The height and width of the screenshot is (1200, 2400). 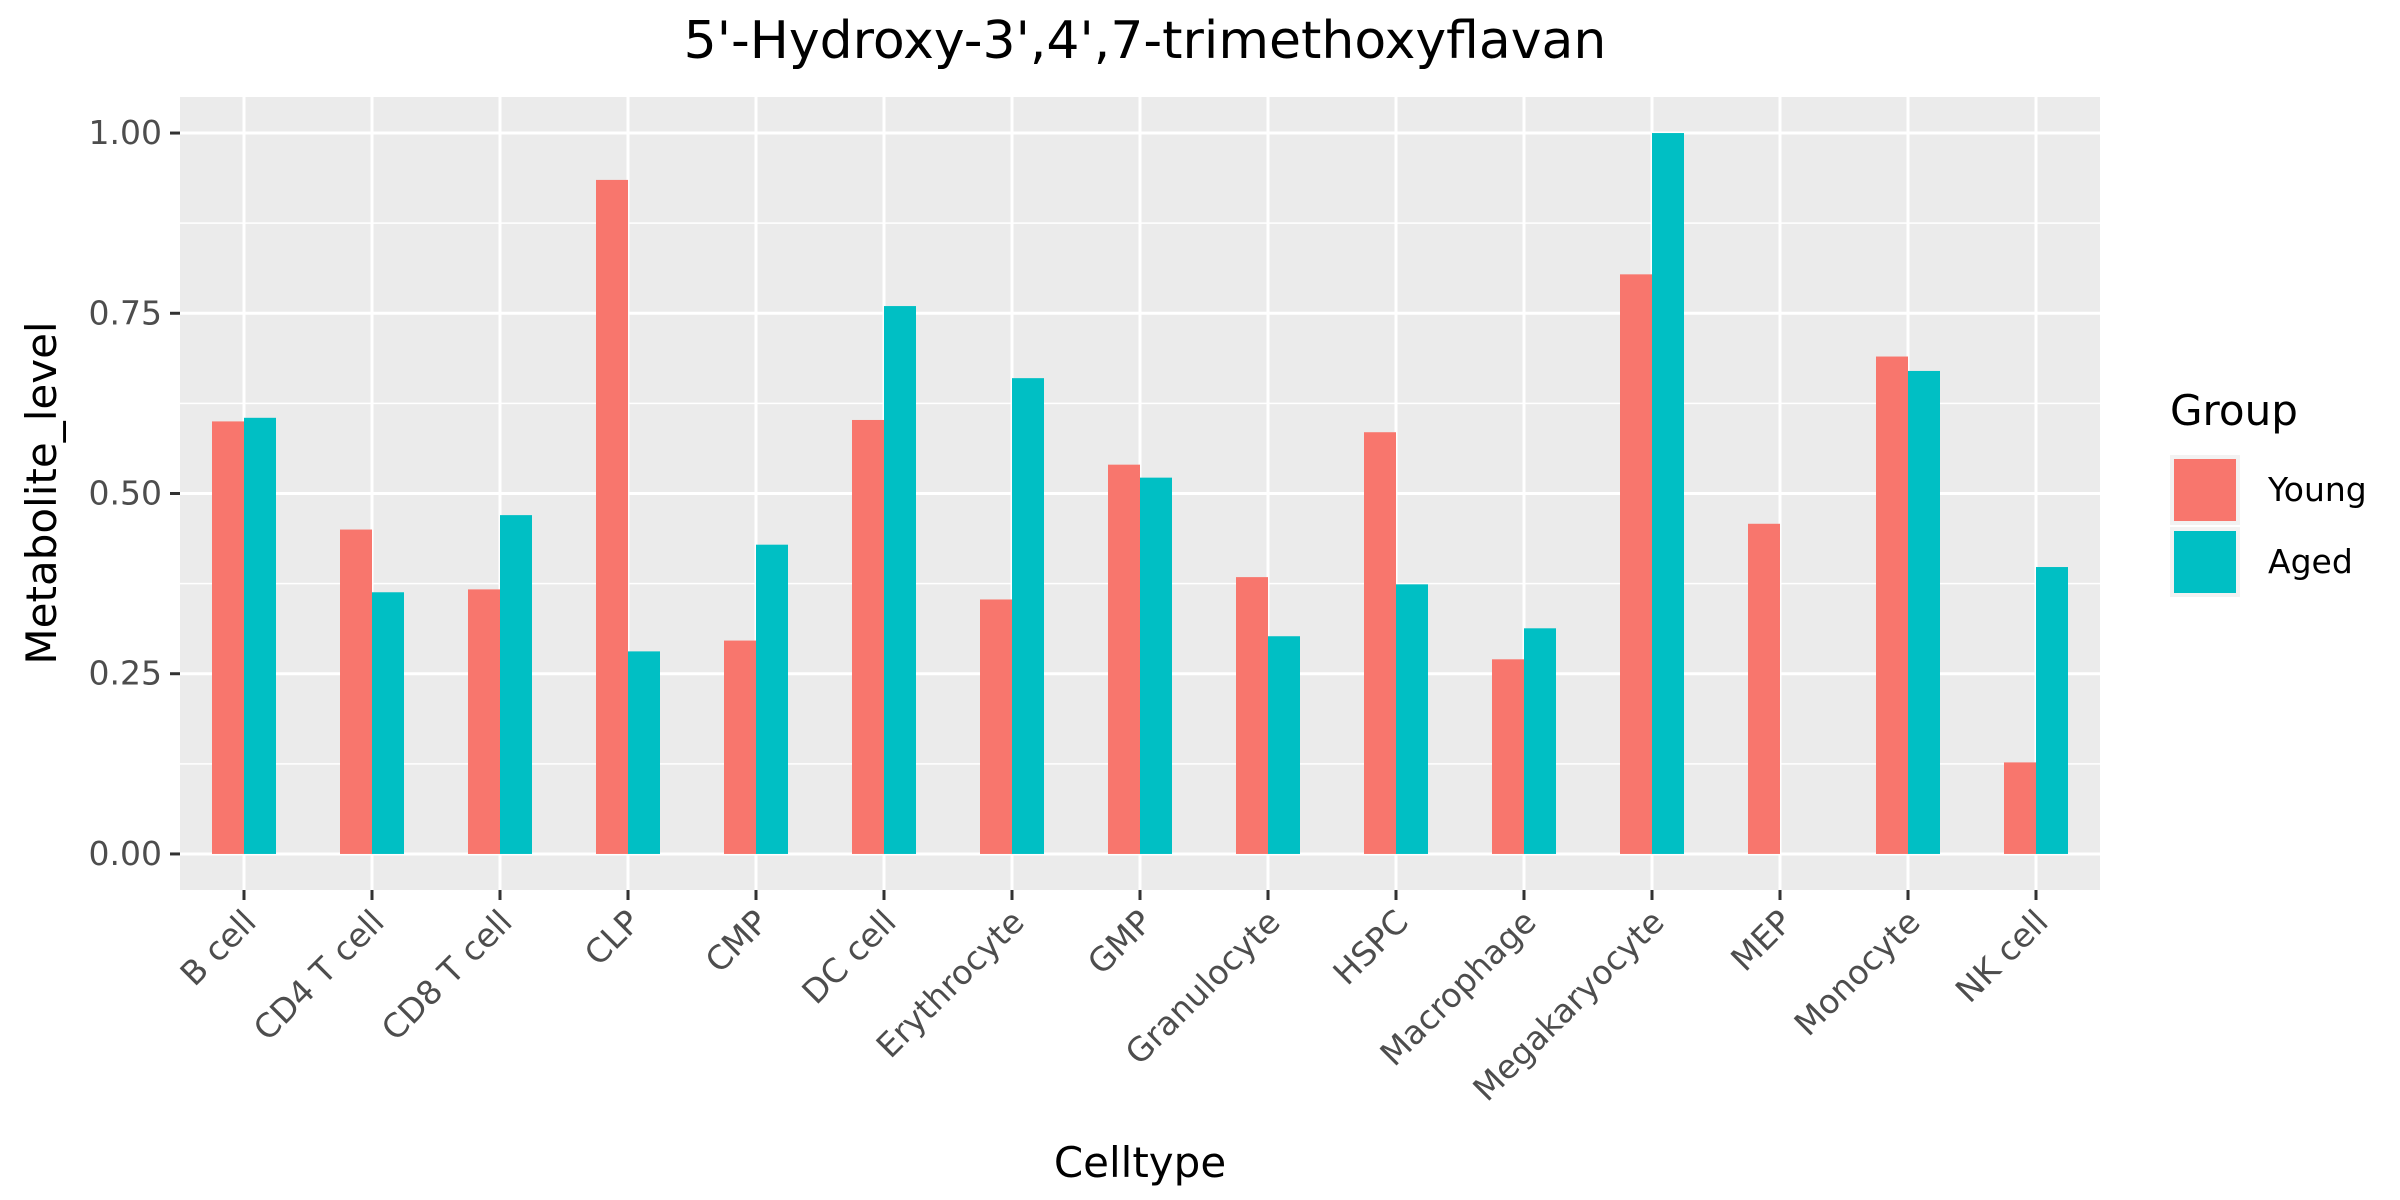 What do you see at coordinates (1636, 564) in the screenshot?
I see `bar-young-megakaryocyte` at bounding box center [1636, 564].